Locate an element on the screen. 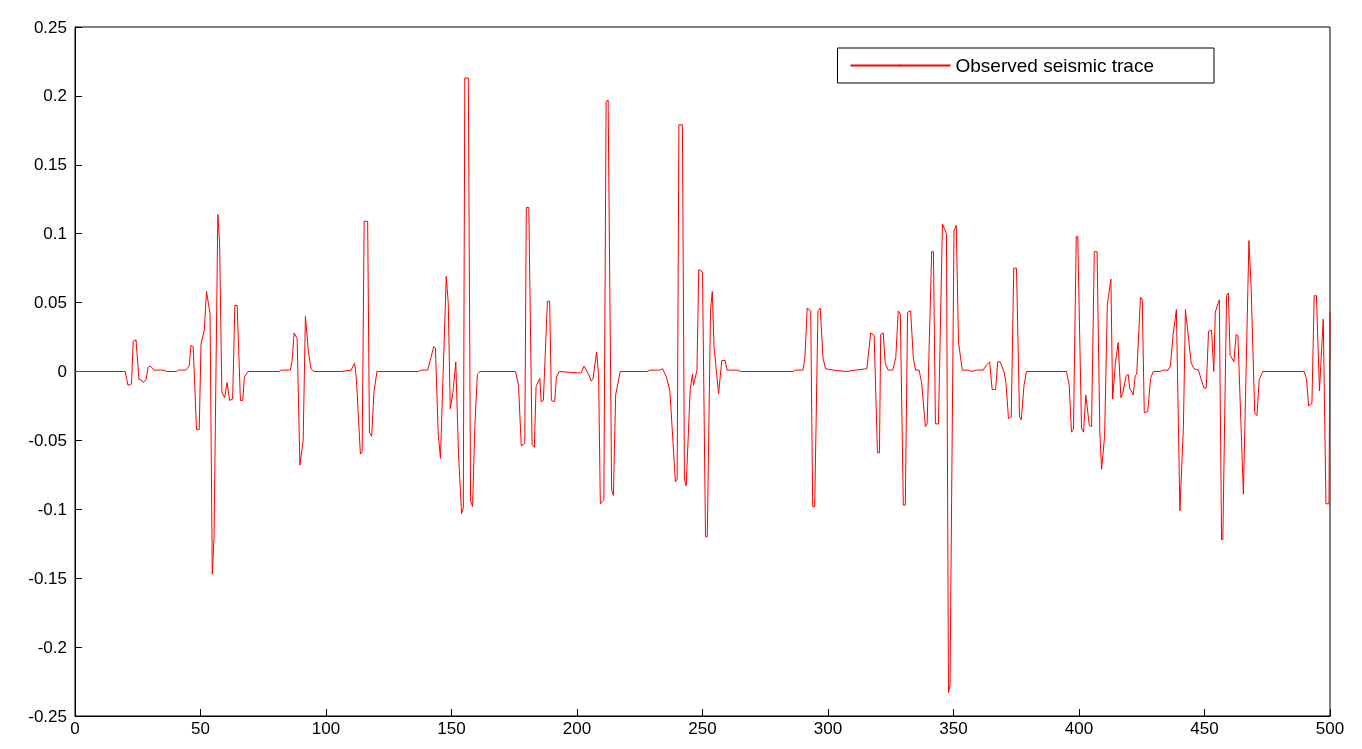  x-tick-label: 350 is located at coordinates (953, 728).